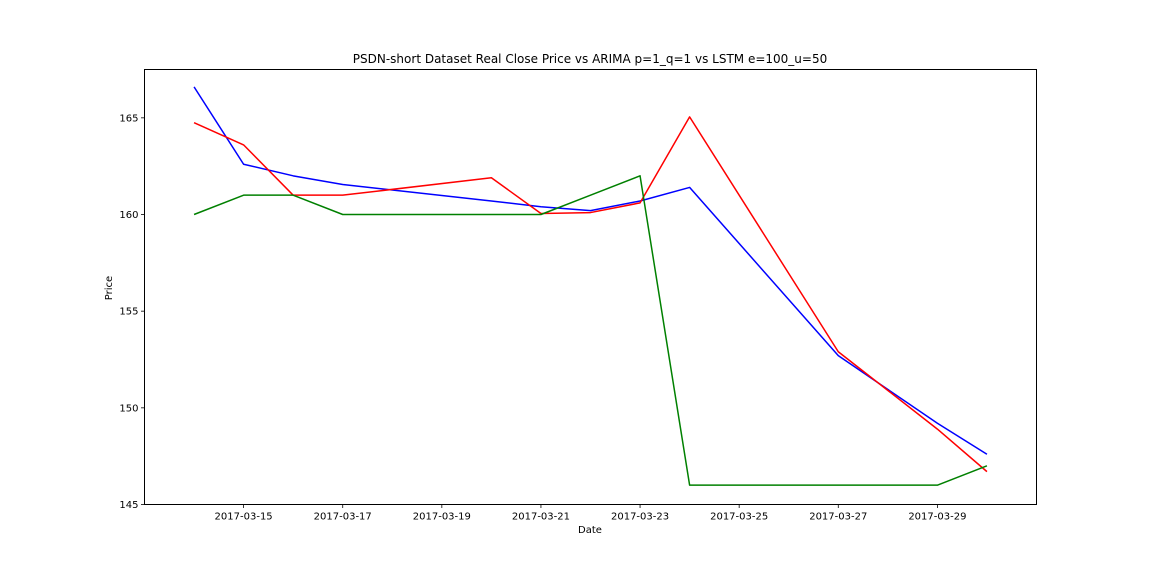 The image size is (1152, 576). Describe the element at coordinates (128, 312) in the screenshot. I see `y-tick-label: 155` at that location.